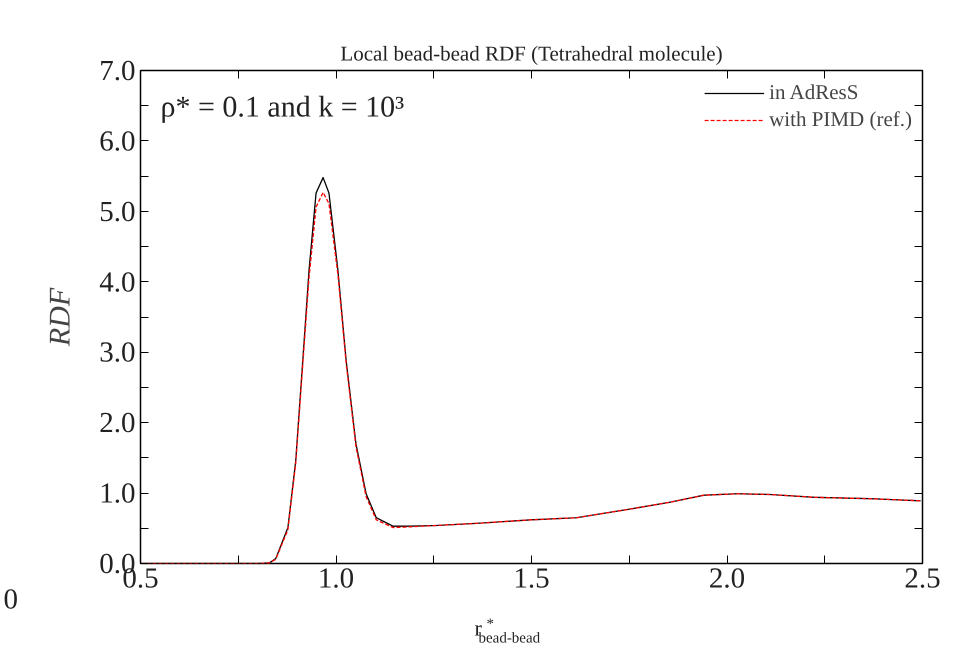 This screenshot has height=654, width=965. Describe the element at coordinates (117, 71) in the screenshot. I see `y-tick-label: 7.0` at that location.